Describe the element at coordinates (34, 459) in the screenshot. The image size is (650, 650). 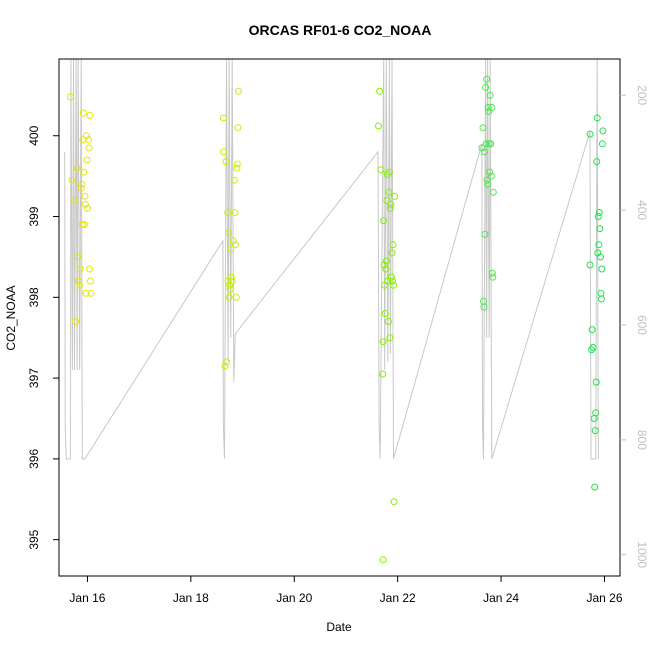
I see `y-tick-label: 396` at that location.